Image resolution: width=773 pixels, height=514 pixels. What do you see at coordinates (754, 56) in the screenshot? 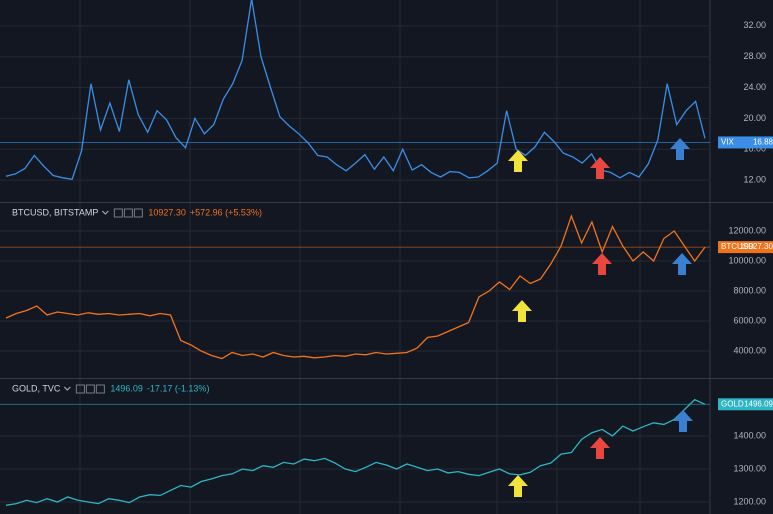
I see `y-tick-label: 28.00` at bounding box center [754, 56].